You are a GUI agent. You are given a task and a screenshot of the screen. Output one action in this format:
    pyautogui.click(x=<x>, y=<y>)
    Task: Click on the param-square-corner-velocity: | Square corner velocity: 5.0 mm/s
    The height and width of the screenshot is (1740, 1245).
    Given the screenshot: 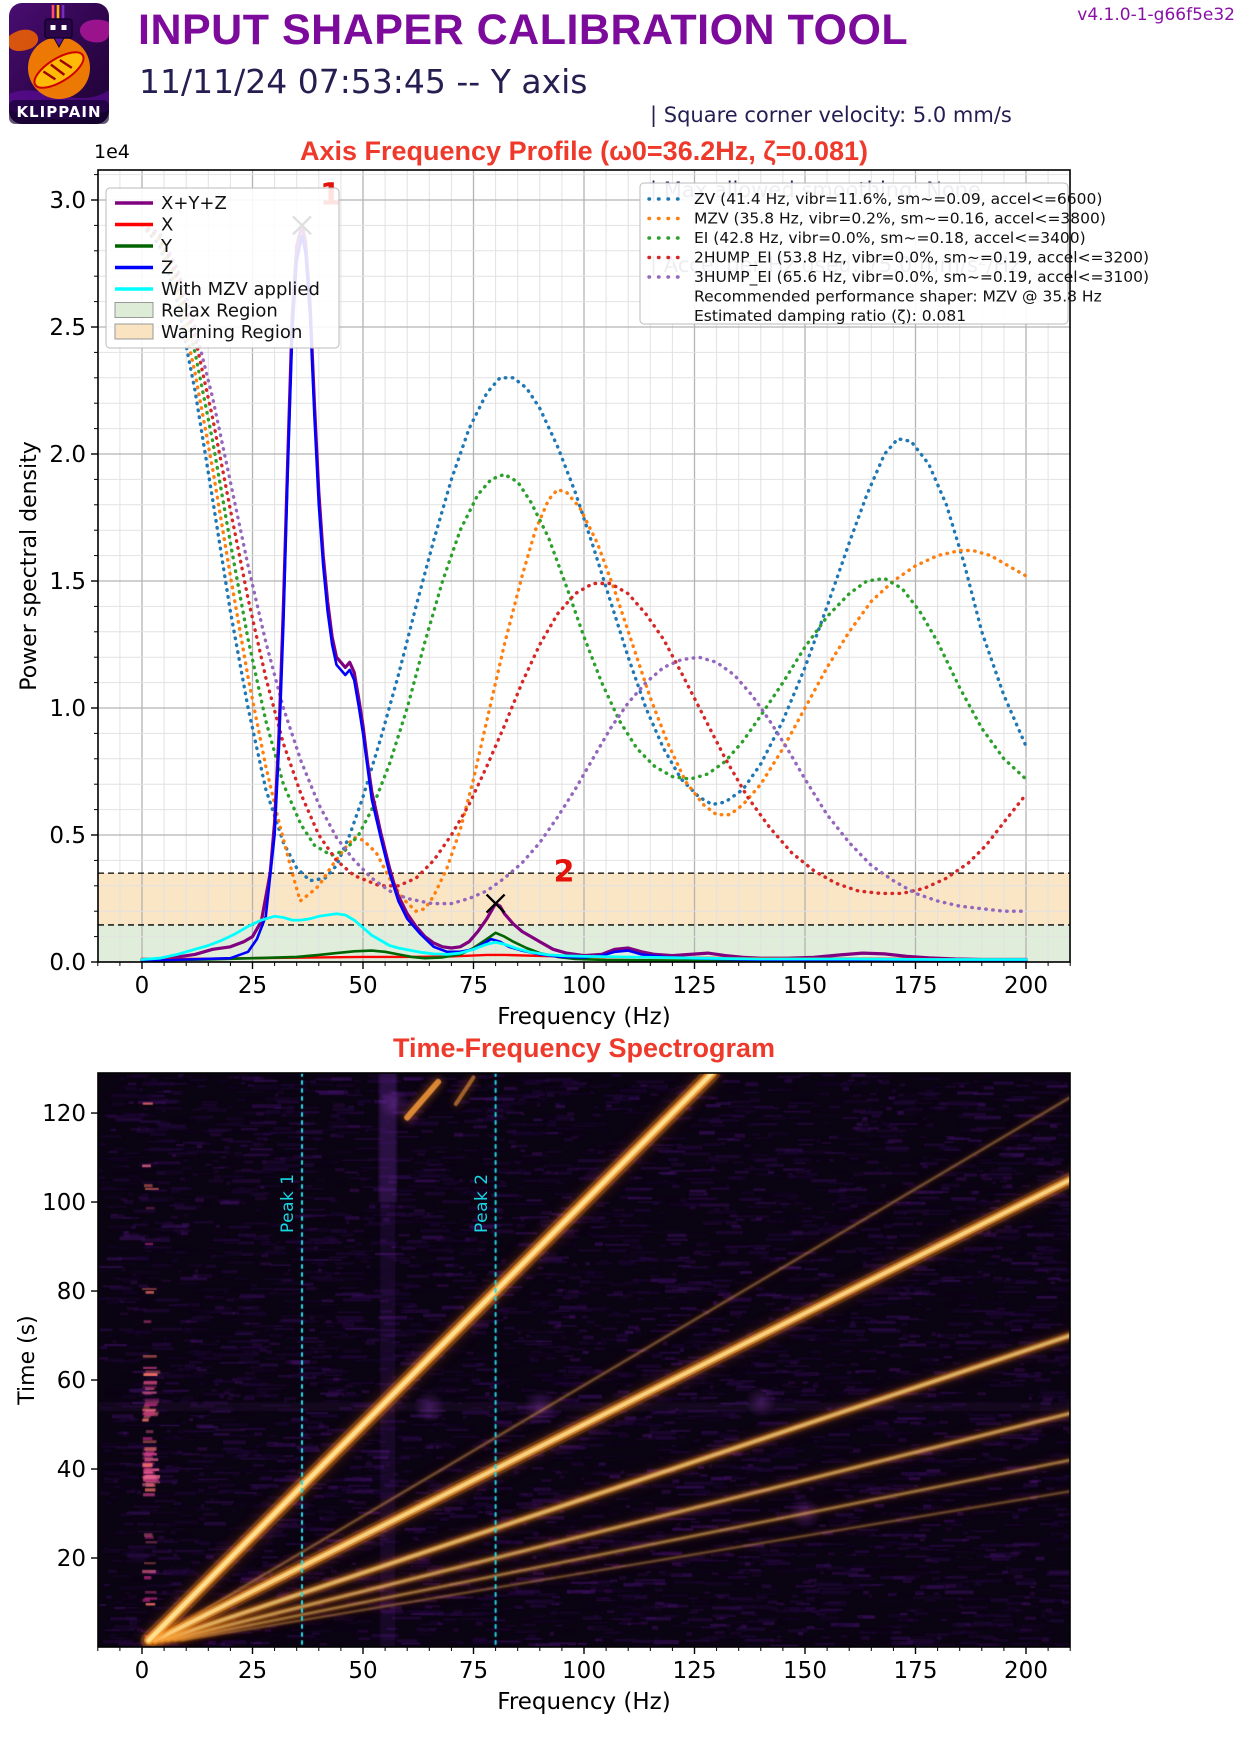 What is the action you would take?
    pyautogui.click(x=831, y=115)
    